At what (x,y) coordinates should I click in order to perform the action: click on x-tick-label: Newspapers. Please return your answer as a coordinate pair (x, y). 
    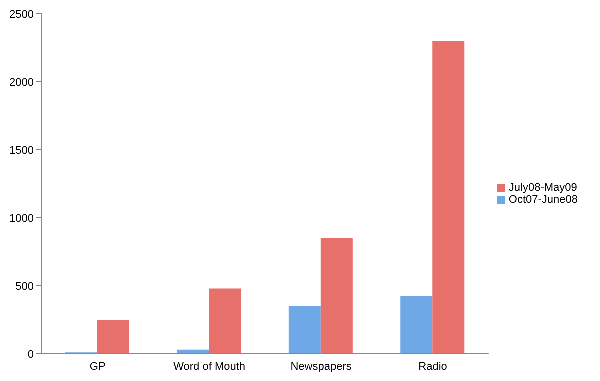
    Looking at the image, I should click on (321, 366).